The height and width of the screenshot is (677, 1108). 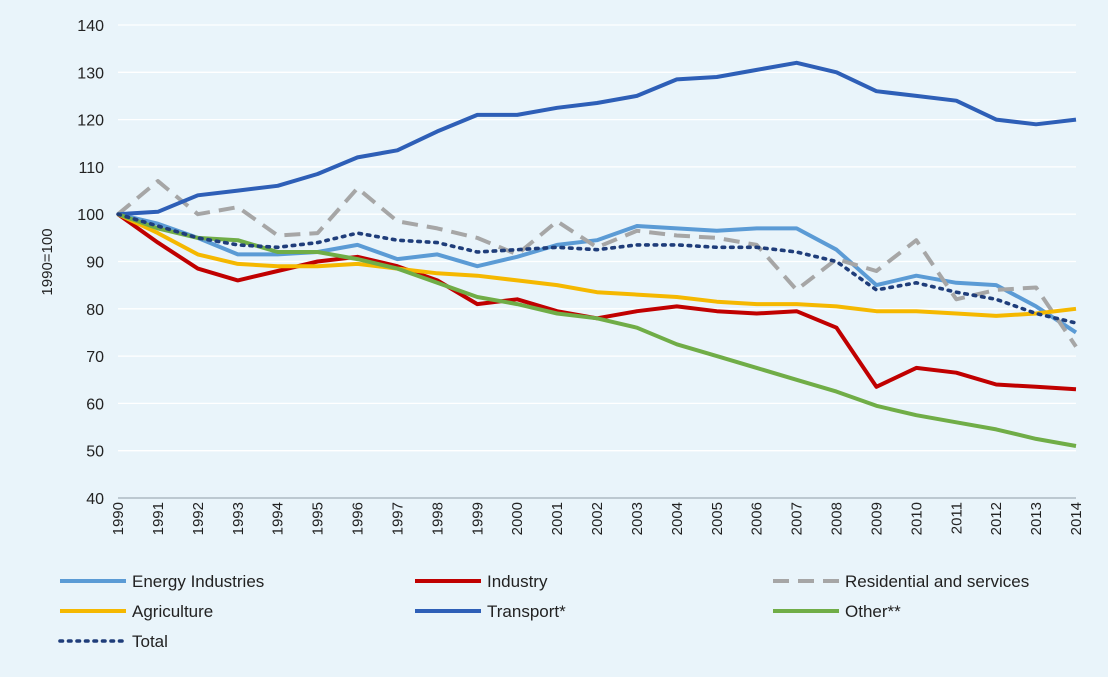 What do you see at coordinates (517, 581) in the screenshot?
I see `legend-label: Industry` at bounding box center [517, 581].